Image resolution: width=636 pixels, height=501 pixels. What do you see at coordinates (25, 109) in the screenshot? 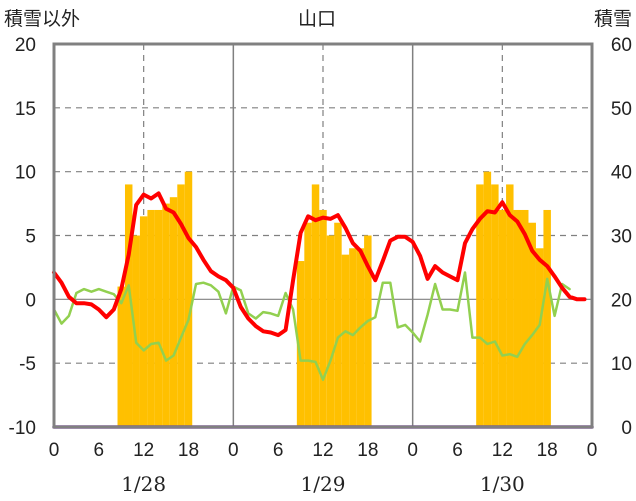
I see `left-tick-label: 15` at bounding box center [25, 109].